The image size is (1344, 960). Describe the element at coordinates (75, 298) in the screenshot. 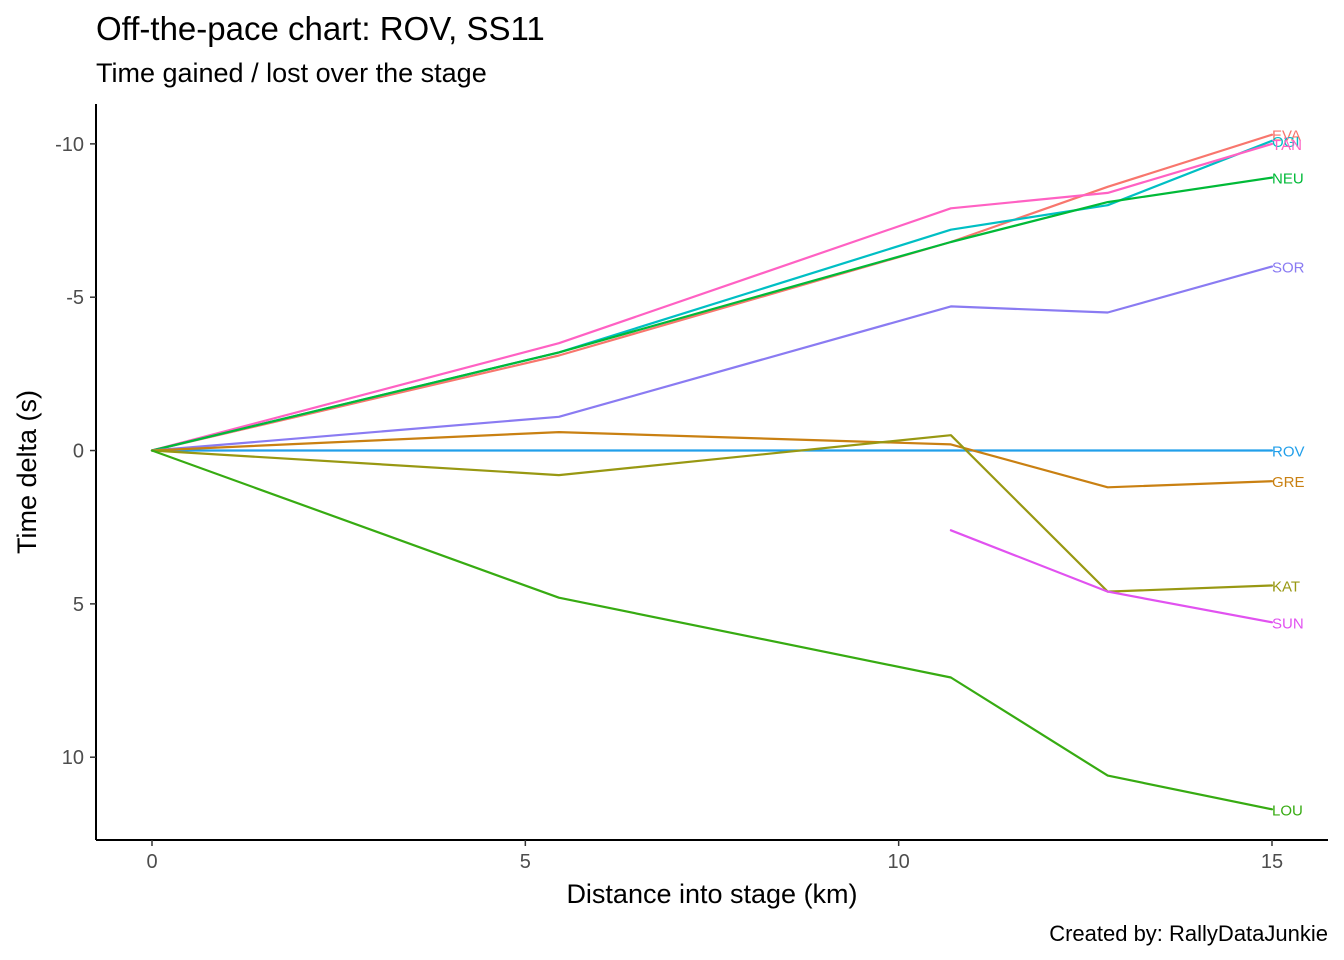

I see `y-tick-label: -5` at that location.